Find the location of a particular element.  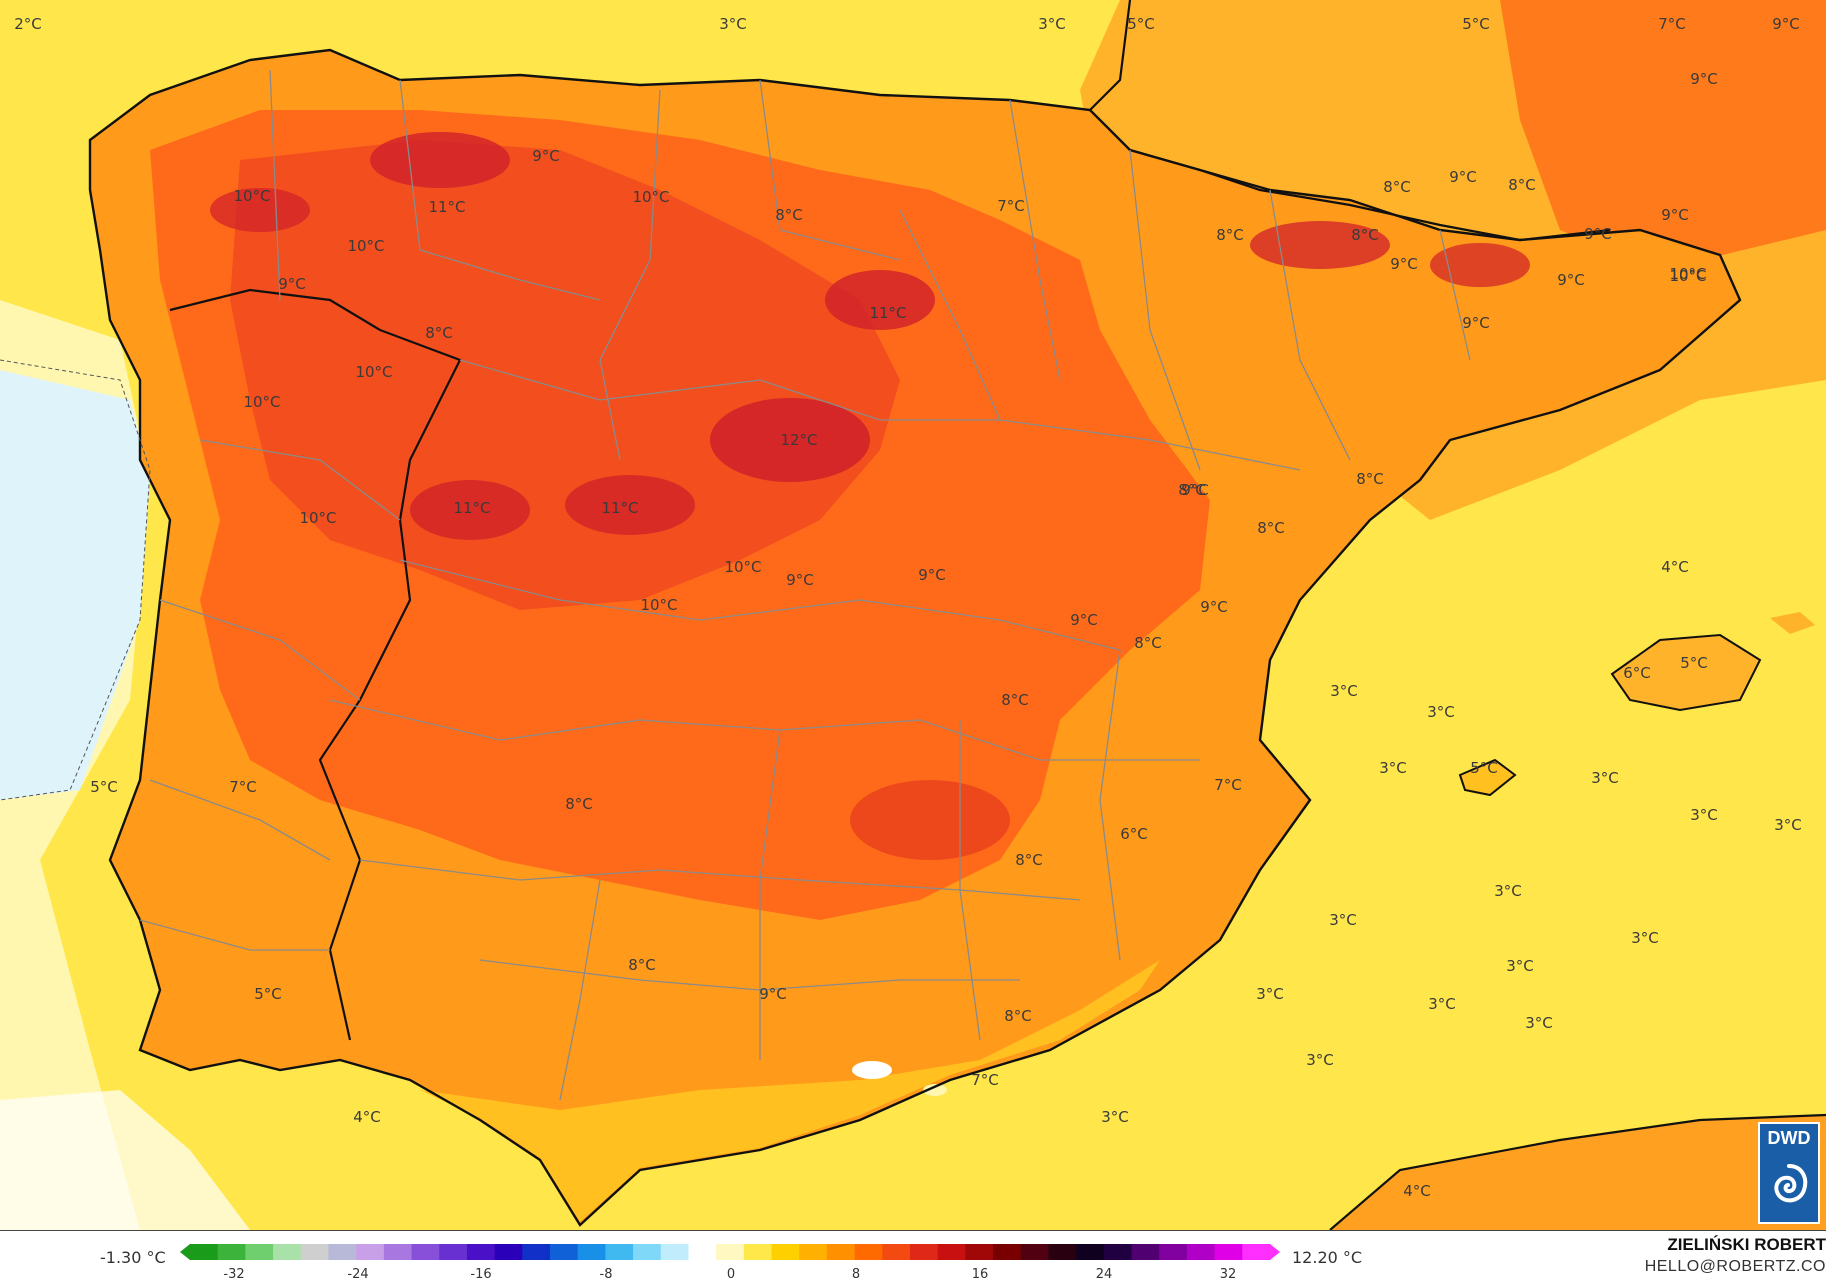

north-africa-land is located at coordinates (1578, 1172).